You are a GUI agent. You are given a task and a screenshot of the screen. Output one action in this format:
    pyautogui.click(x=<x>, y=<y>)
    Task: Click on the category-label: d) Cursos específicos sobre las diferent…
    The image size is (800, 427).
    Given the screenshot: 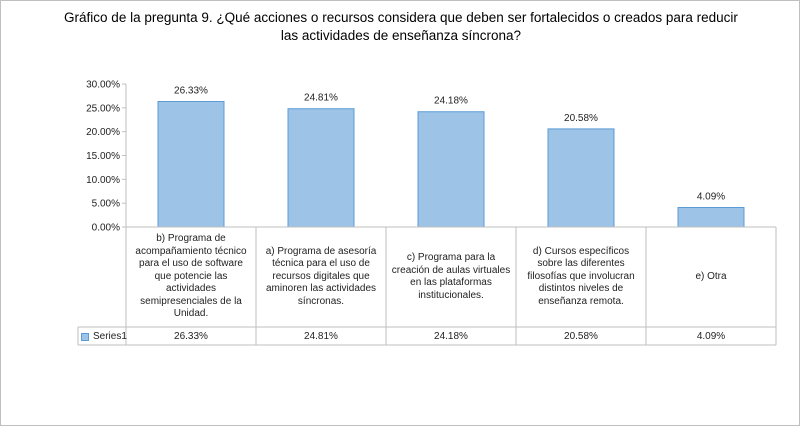 What is the action you would take?
    pyautogui.click(x=581, y=276)
    